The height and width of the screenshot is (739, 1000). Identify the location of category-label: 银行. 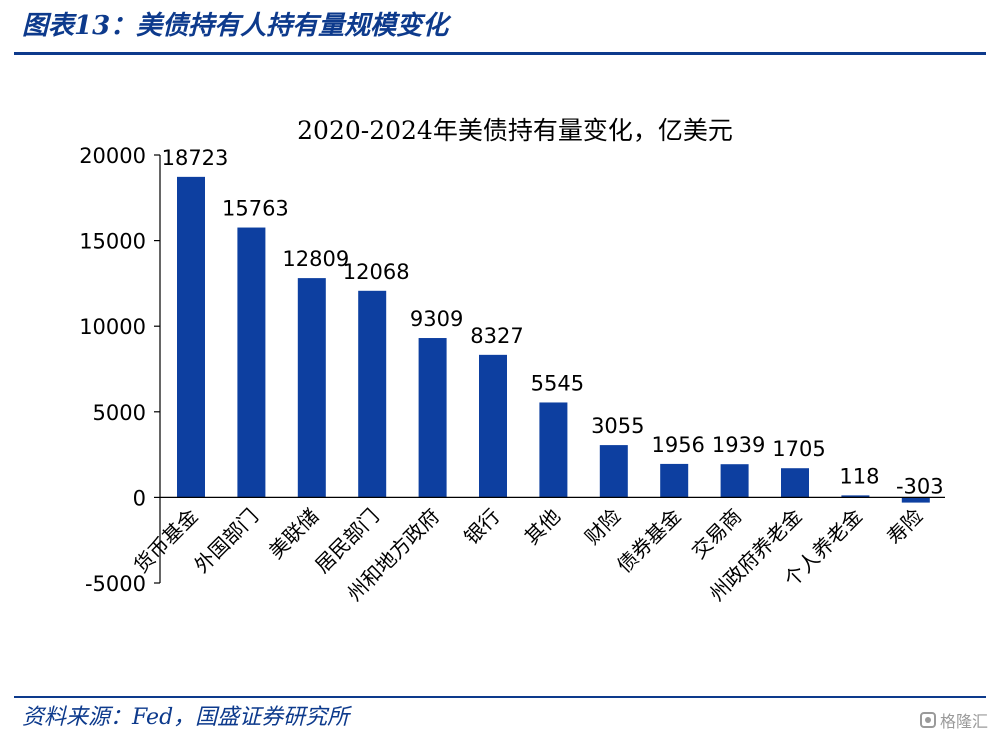
(481, 526).